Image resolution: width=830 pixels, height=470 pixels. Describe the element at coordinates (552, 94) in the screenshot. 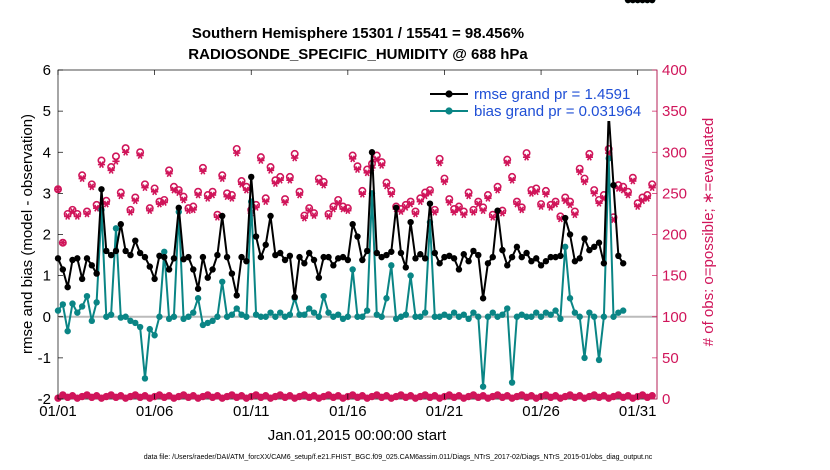

I see `legend-rmse-label: rmse grand pr = 1.4591` at that location.